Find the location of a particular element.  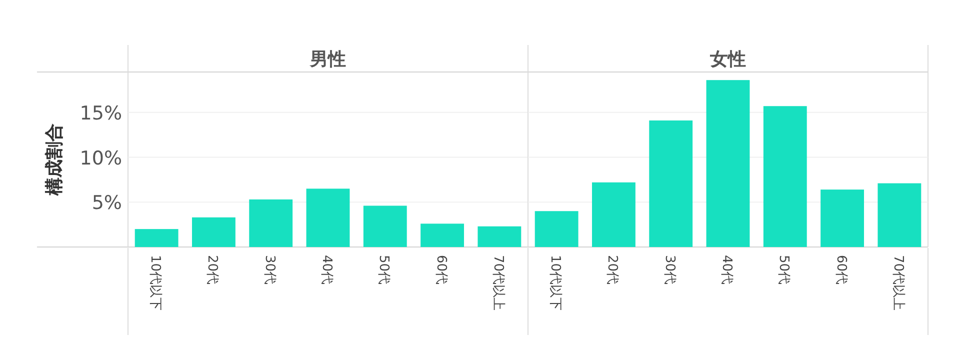

y-axis-title: 構成割合 is located at coordinates (54, 160).